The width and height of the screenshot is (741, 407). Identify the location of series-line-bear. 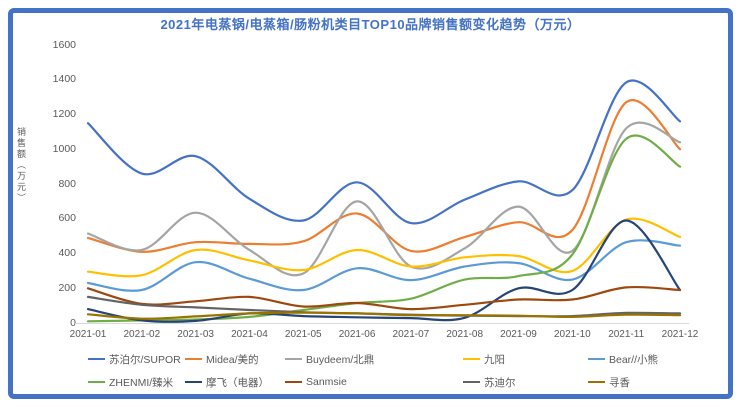
(384, 265).